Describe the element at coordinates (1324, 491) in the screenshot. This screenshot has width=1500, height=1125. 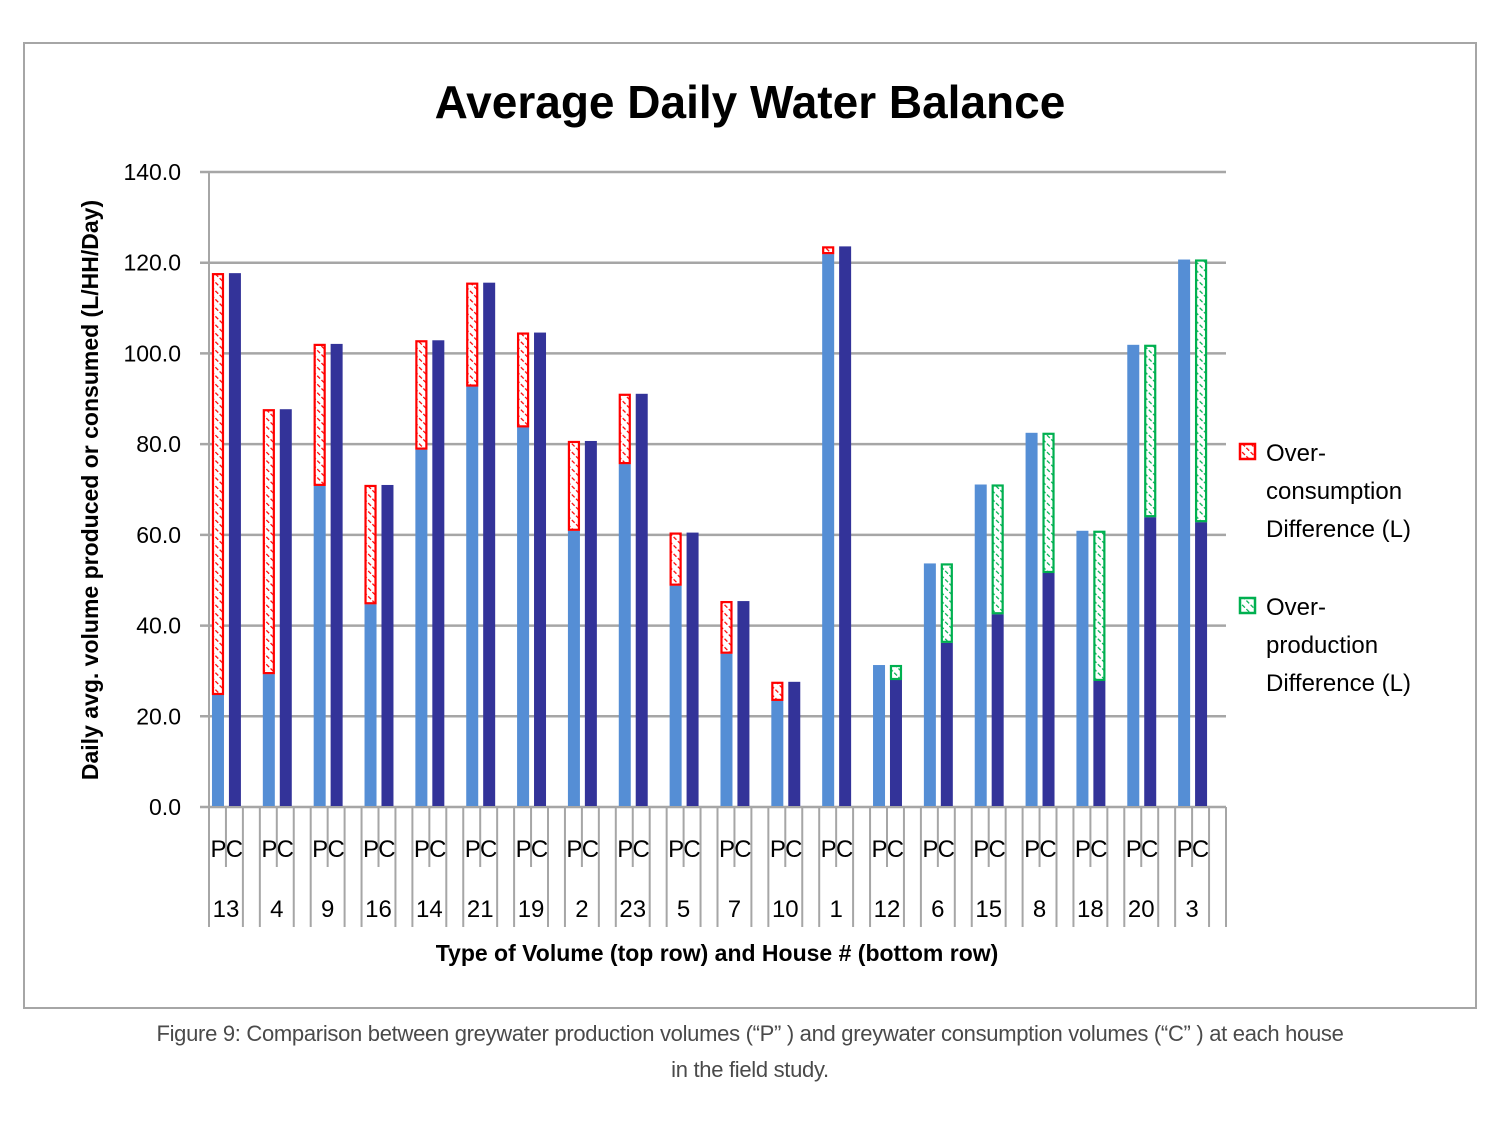
I see `legend-item: Over-consumption Difference (L)` at that location.